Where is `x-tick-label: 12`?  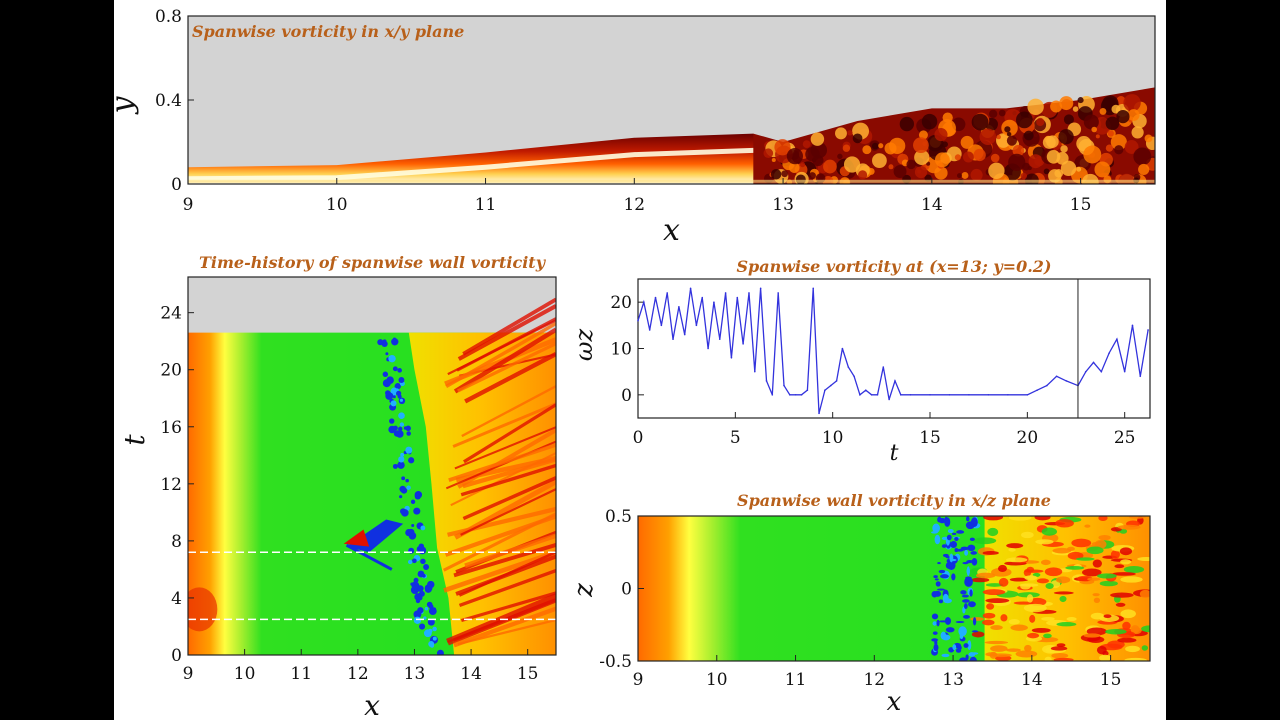 x-tick-label: 12 is located at coordinates (634, 205).